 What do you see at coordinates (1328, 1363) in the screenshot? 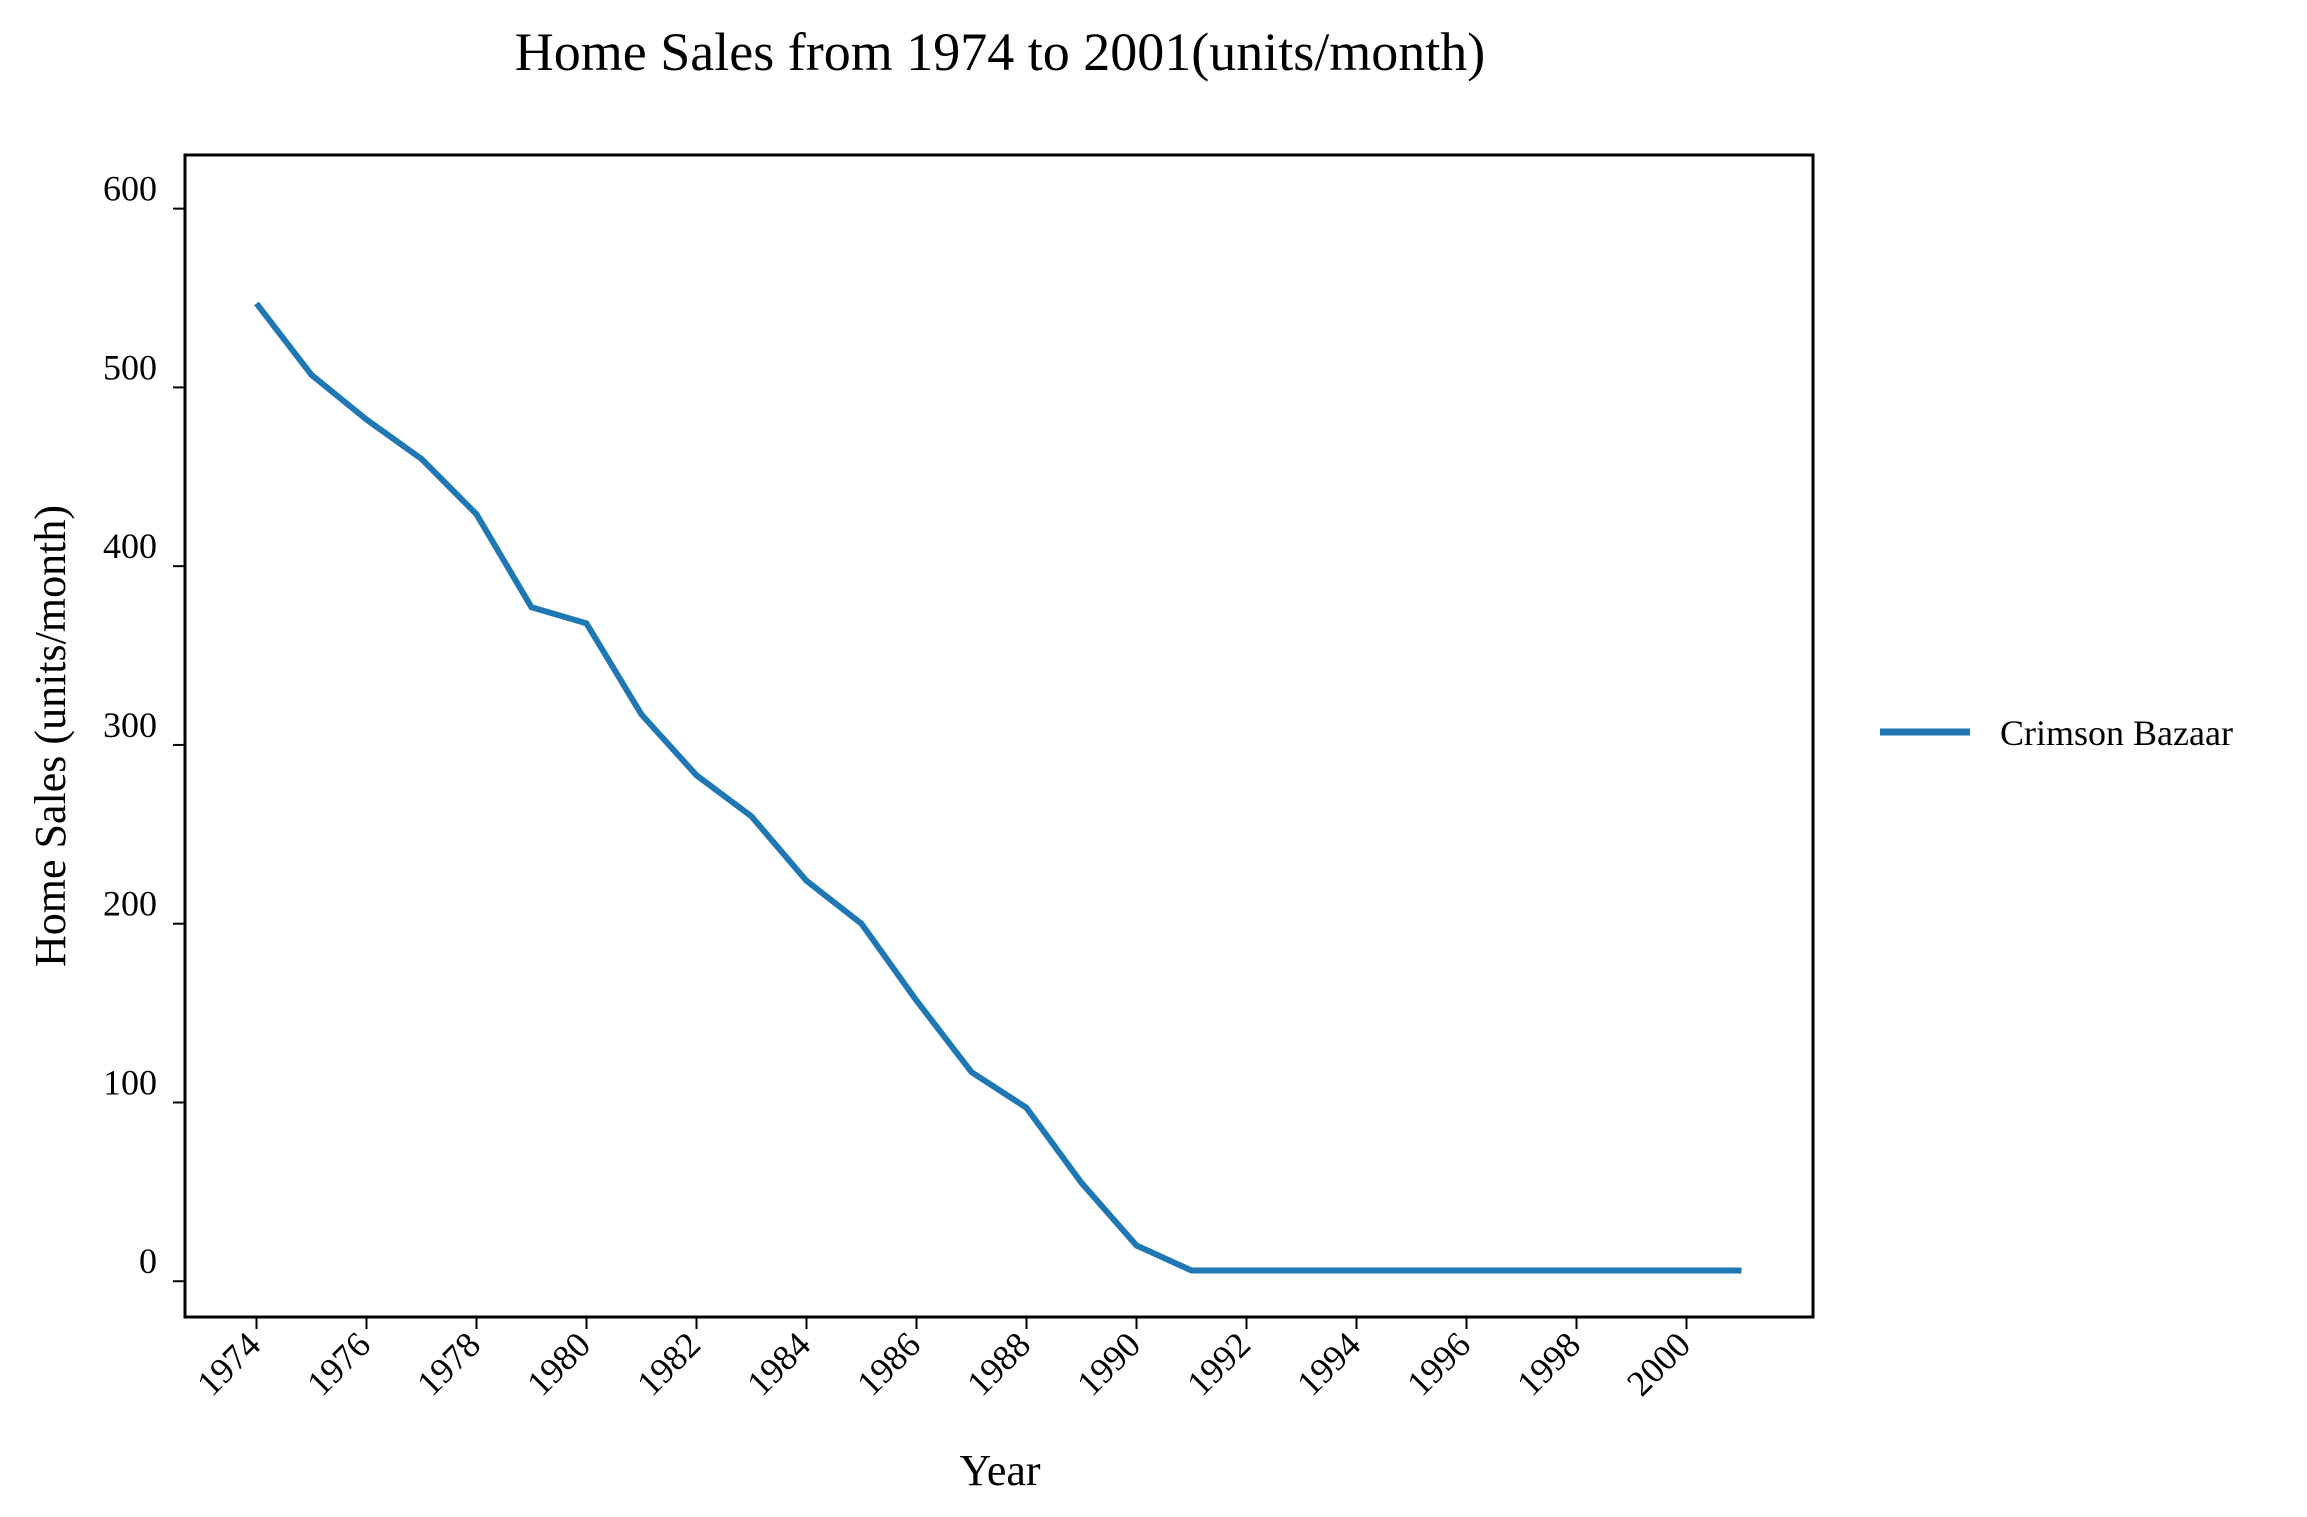
I see `x-tick-label: 1994` at bounding box center [1328, 1363].